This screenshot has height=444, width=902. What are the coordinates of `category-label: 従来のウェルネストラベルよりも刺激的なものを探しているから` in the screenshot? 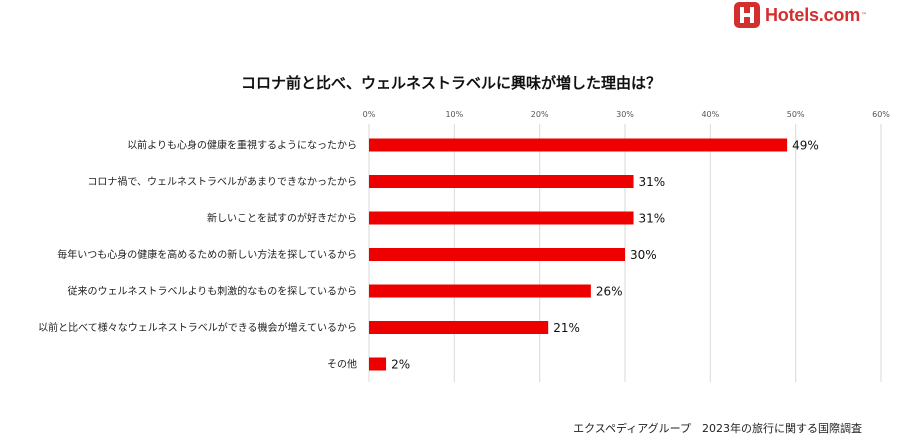 It's located at (213, 291).